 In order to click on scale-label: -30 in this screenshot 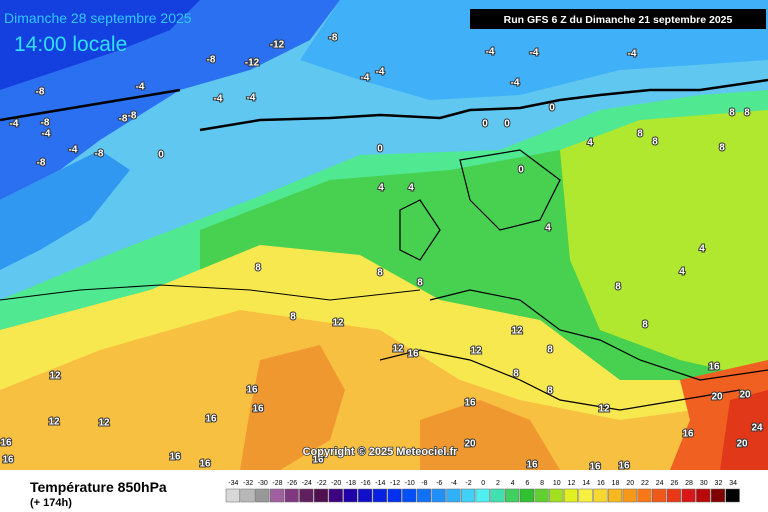, I will do `click(263, 483)`.